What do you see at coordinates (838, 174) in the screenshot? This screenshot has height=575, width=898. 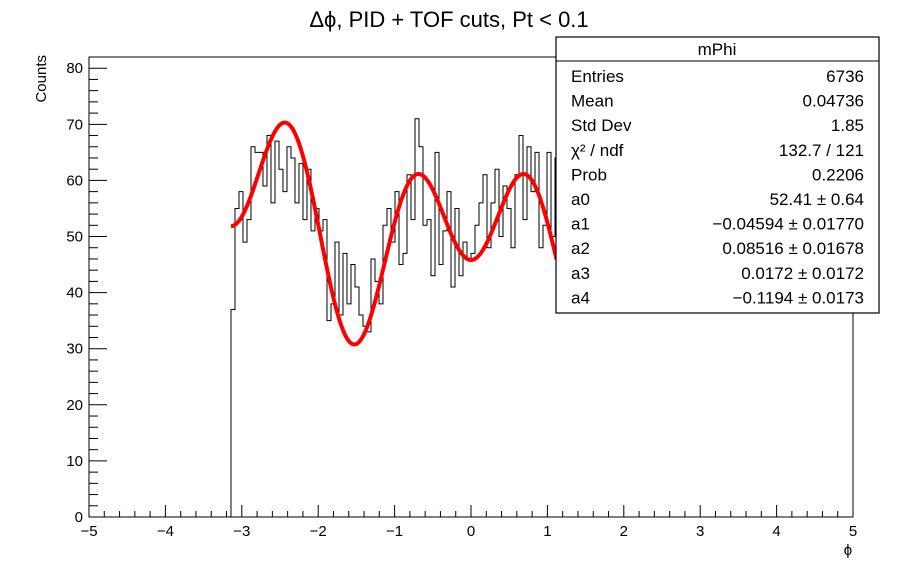 I see `stats-row-value: 0.2206` at bounding box center [838, 174].